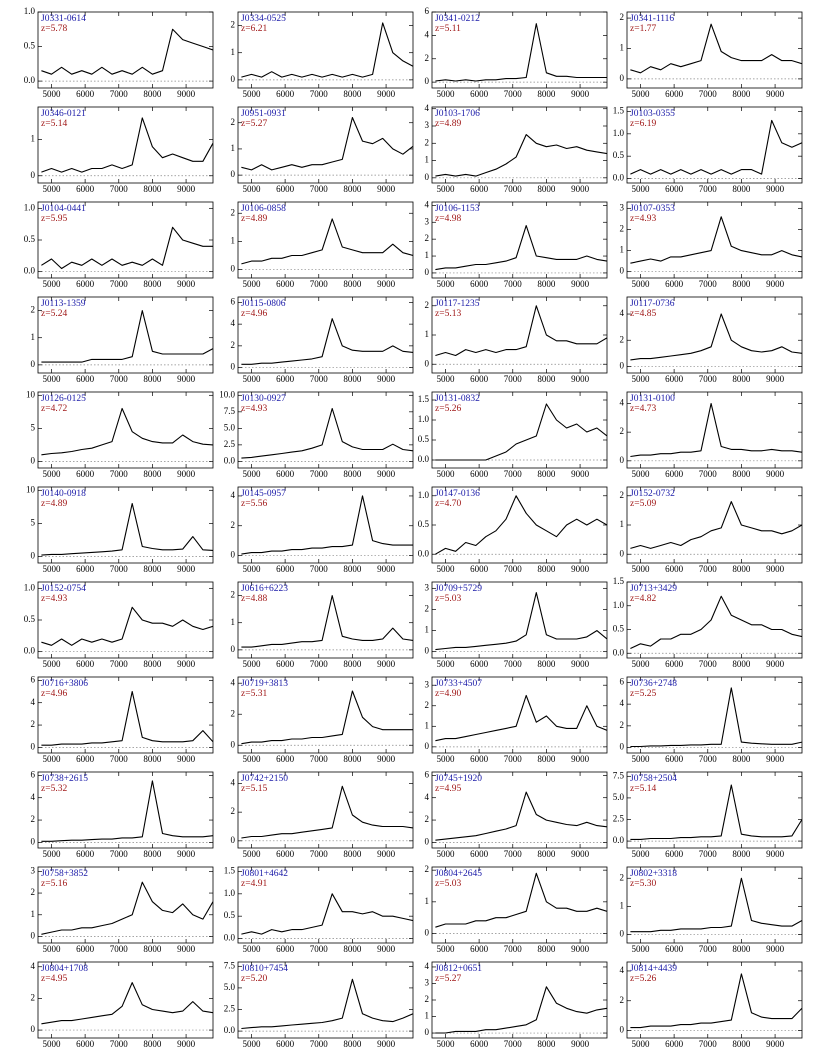 The height and width of the screenshot is (1053, 830). What do you see at coordinates (643, 409) in the screenshot?
I see `redshift: z=4.73` at bounding box center [643, 409].